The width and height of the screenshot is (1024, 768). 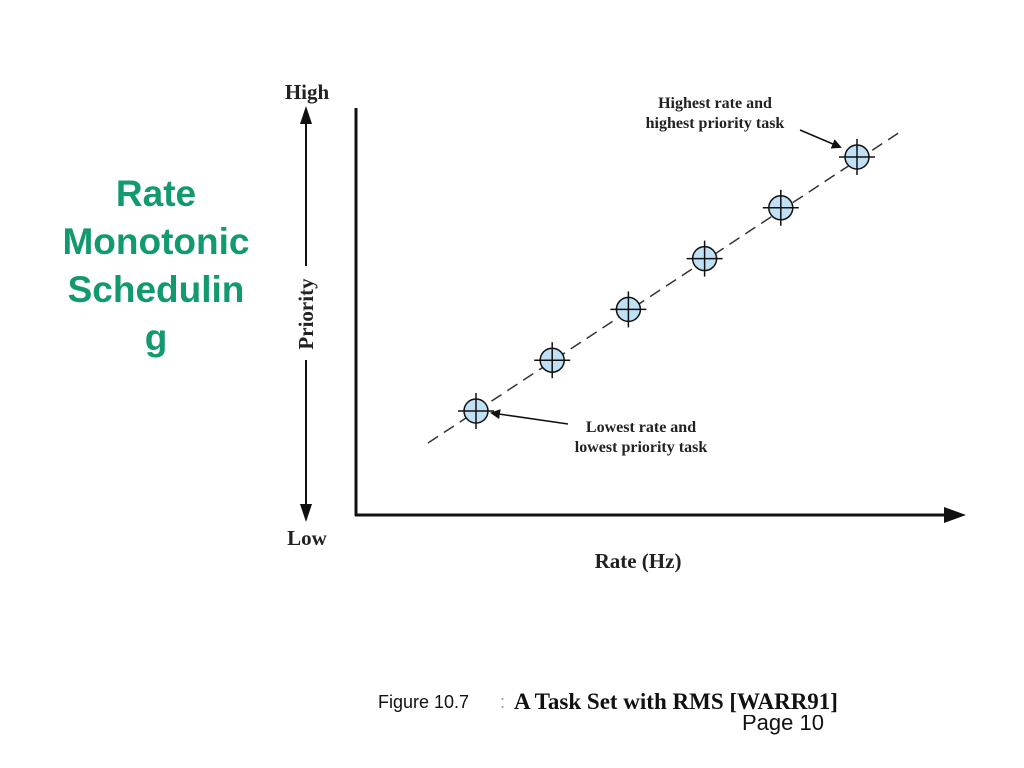 What do you see at coordinates (820, 139) in the screenshot?
I see `annotation-top-arrow` at bounding box center [820, 139].